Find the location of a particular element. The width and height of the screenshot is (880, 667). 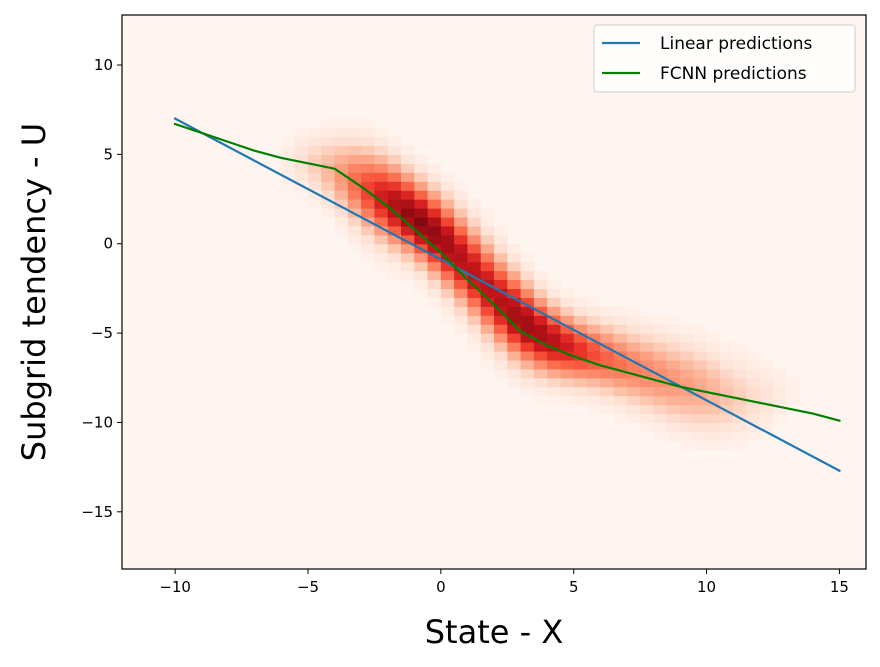

x-tick-label: −10 is located at coordinates (175, 587).